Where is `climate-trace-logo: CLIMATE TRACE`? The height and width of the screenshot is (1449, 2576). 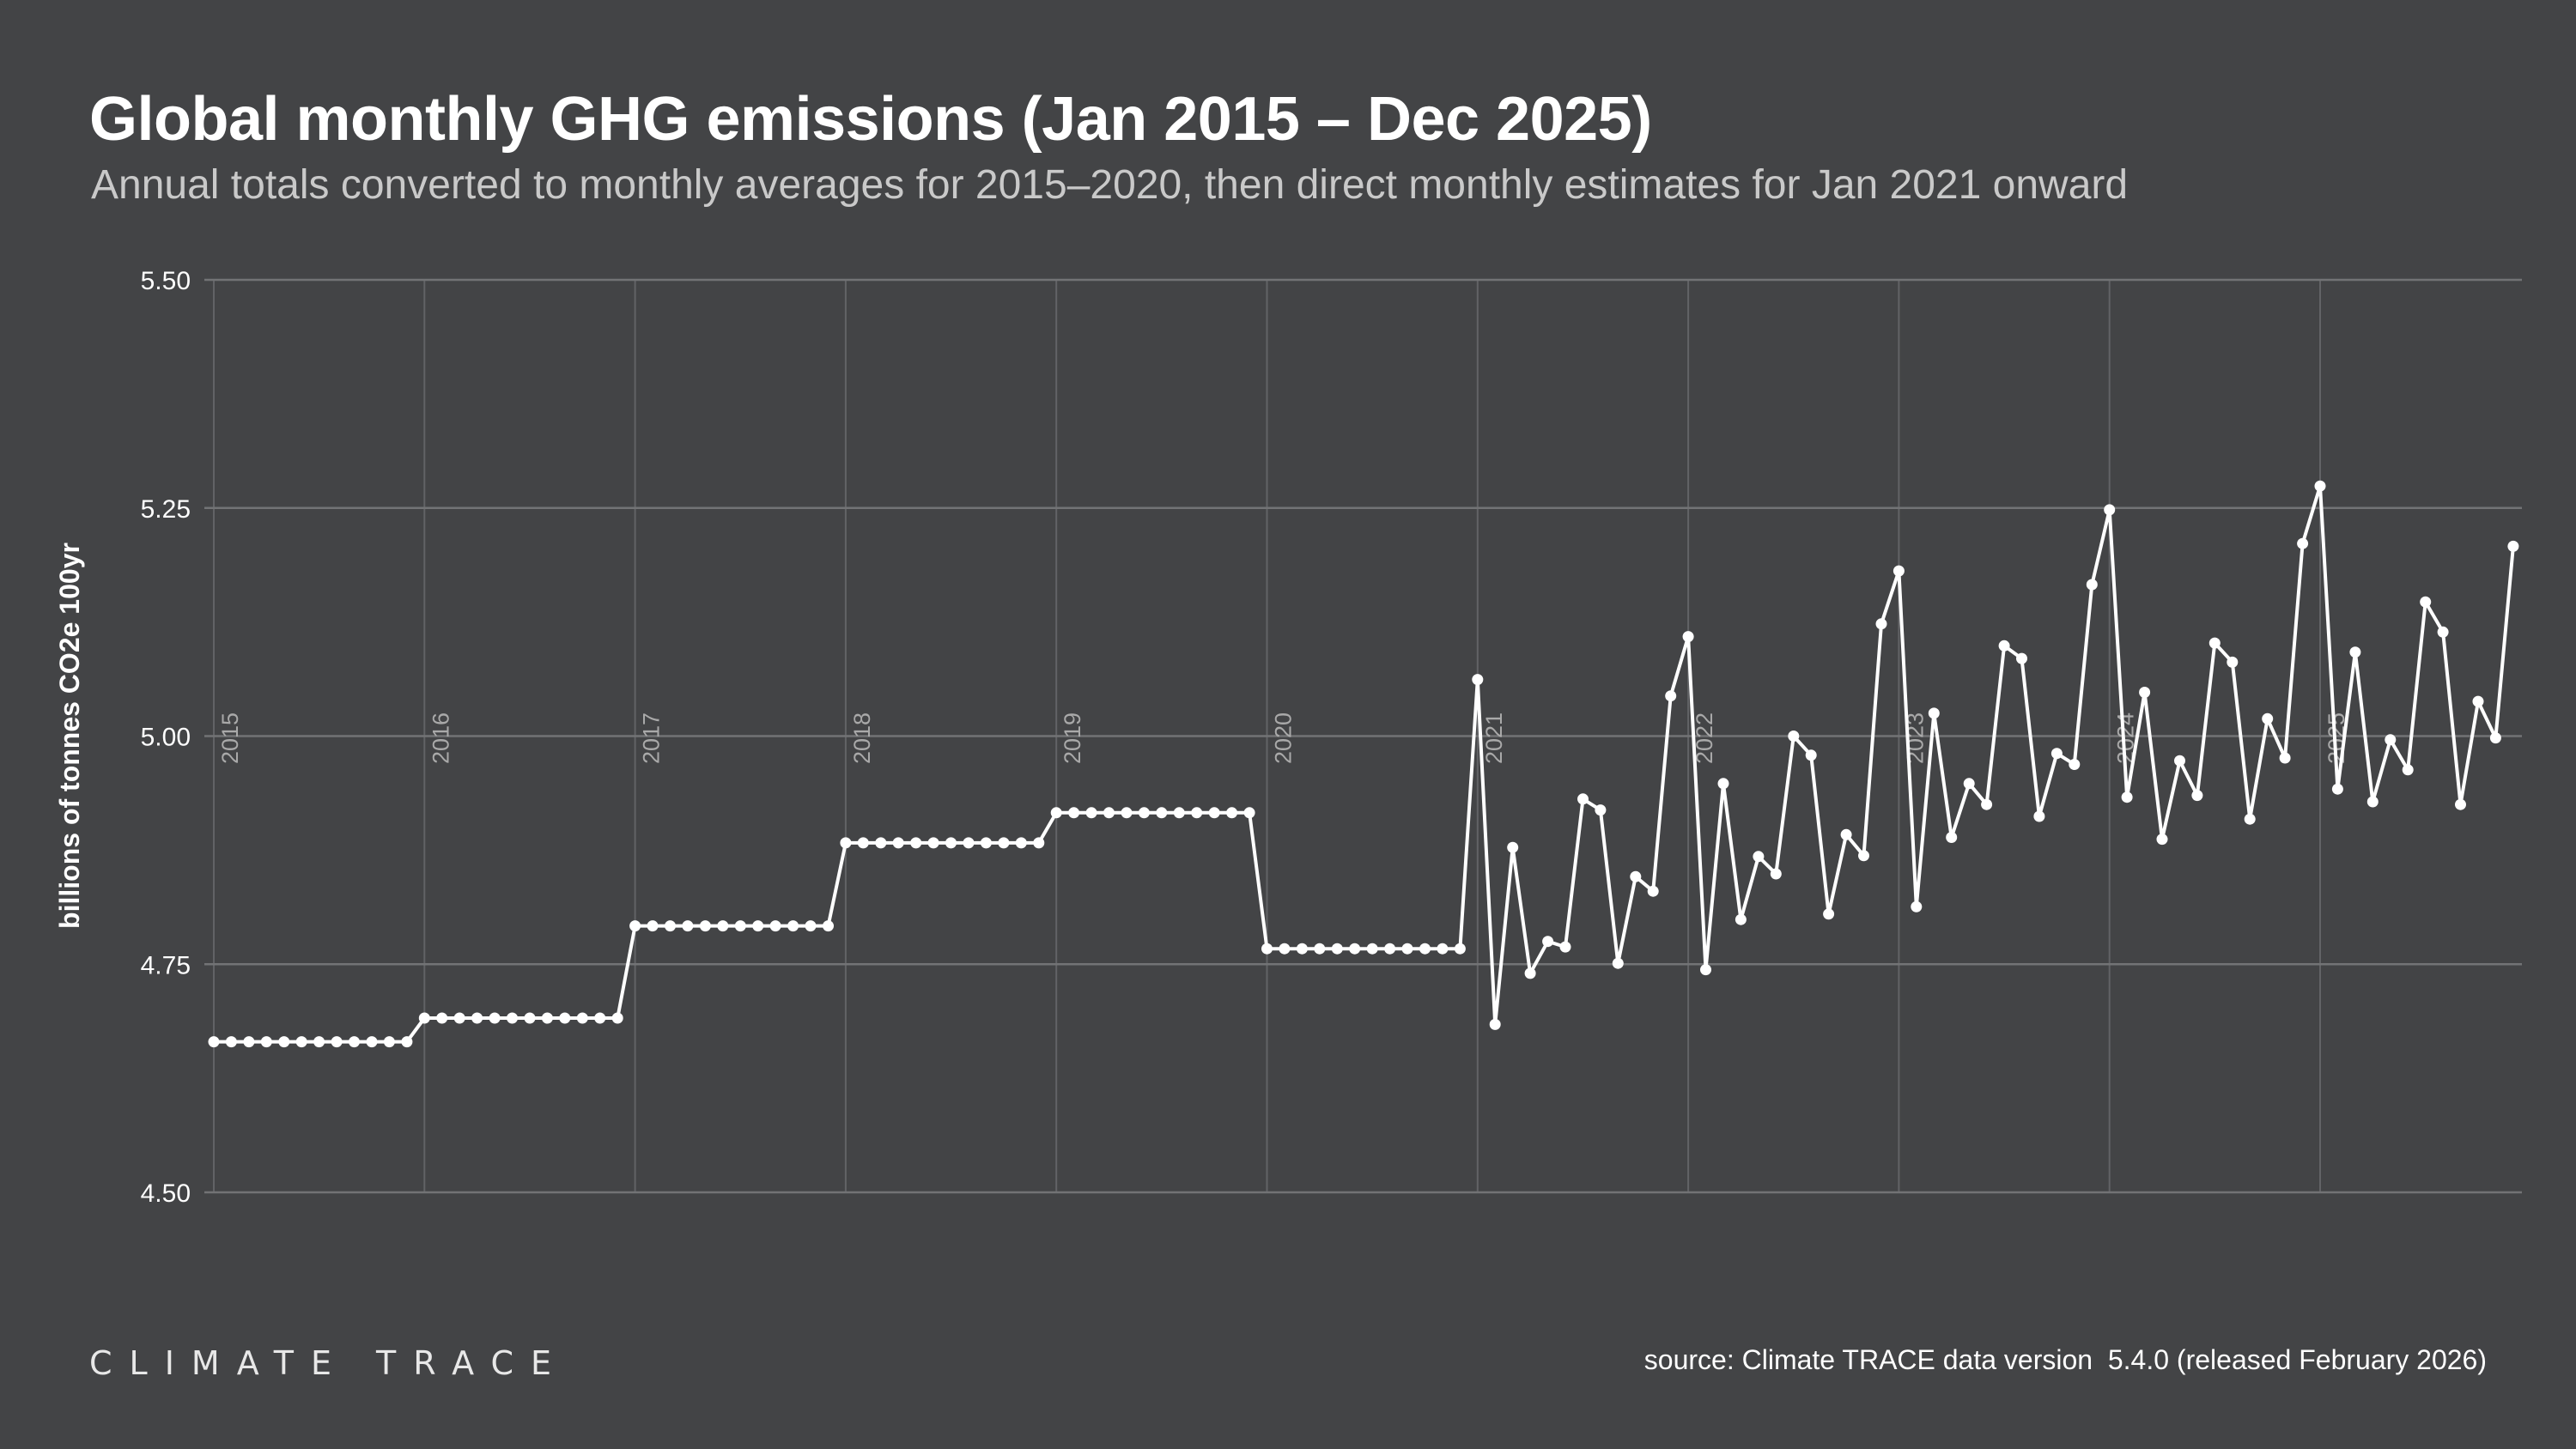
climate-trace-logo: CLIMATE TRACE is located at coordinates (328, 1363).